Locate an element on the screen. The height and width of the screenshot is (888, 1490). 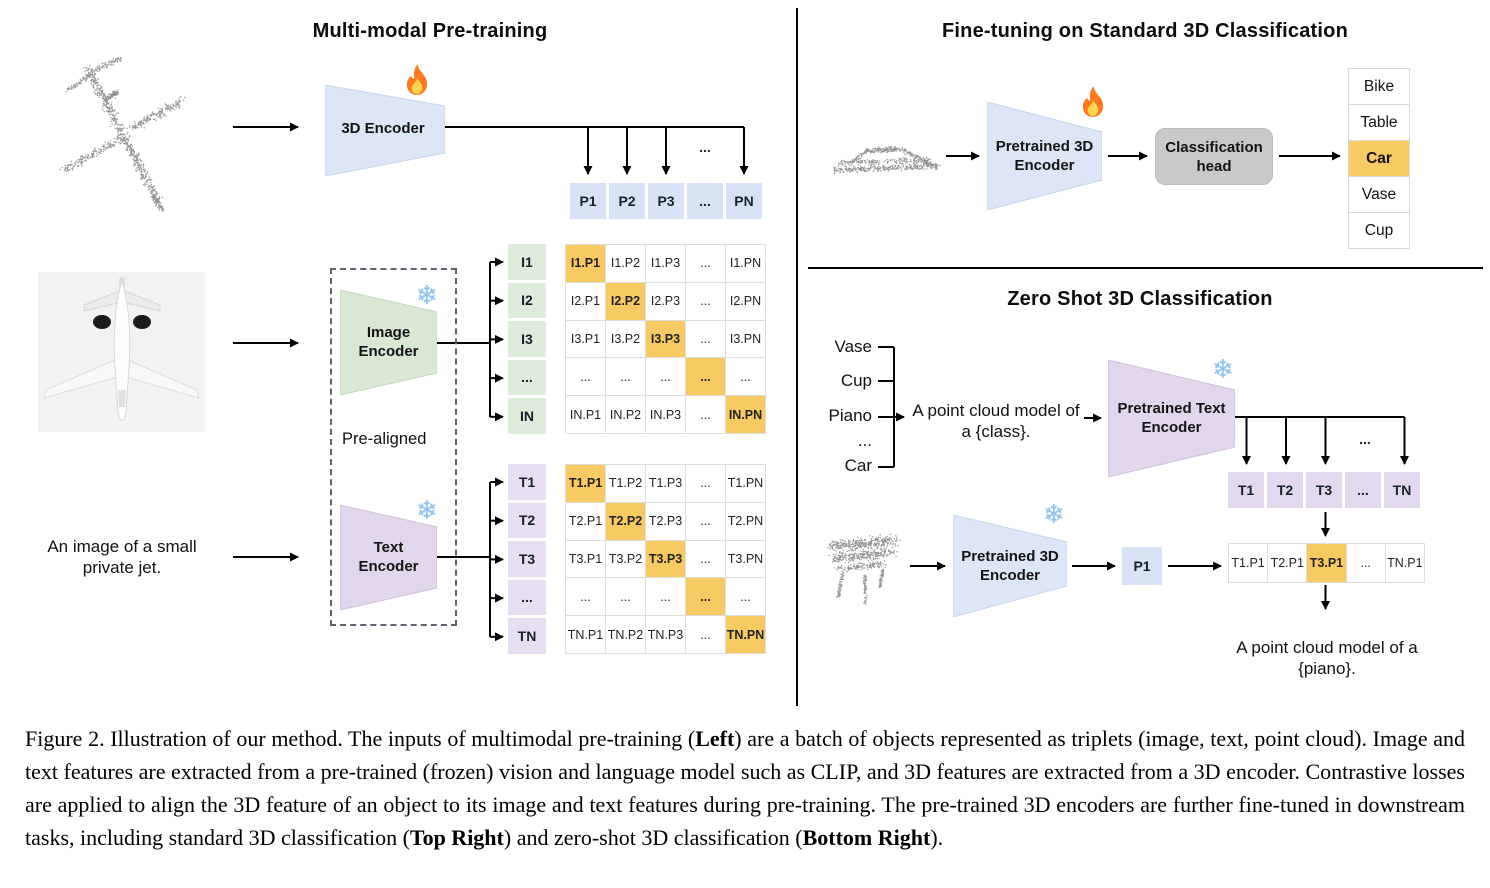
airplane-point-cloud is located at coordinates (122, 134).